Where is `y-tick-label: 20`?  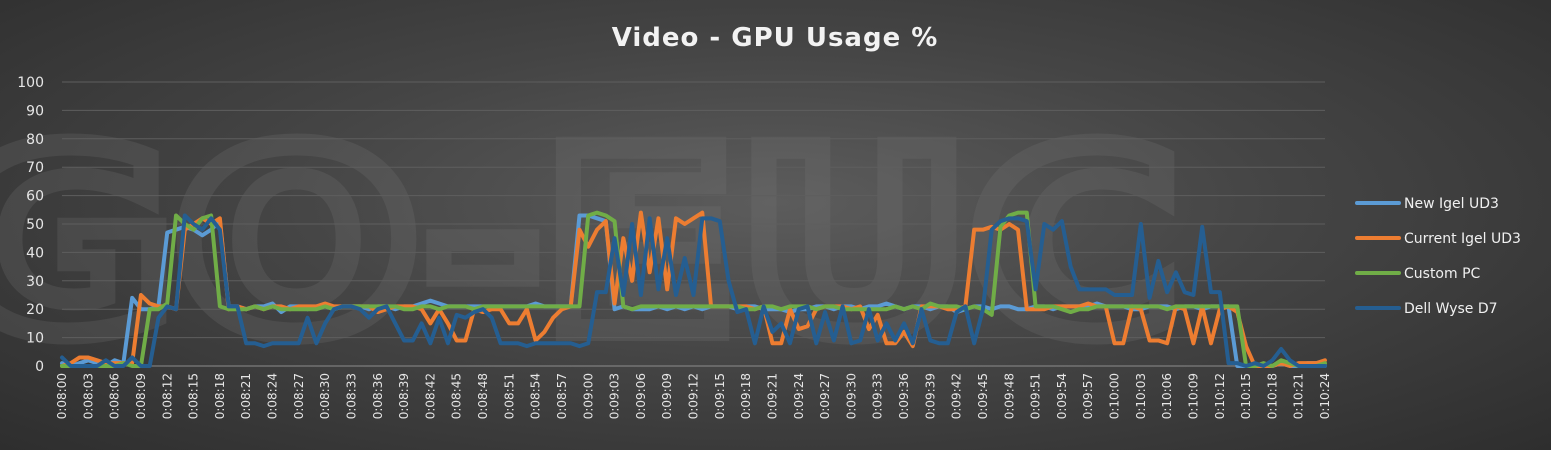
y-tick-label: 20 is located at coordinates (35, 310).